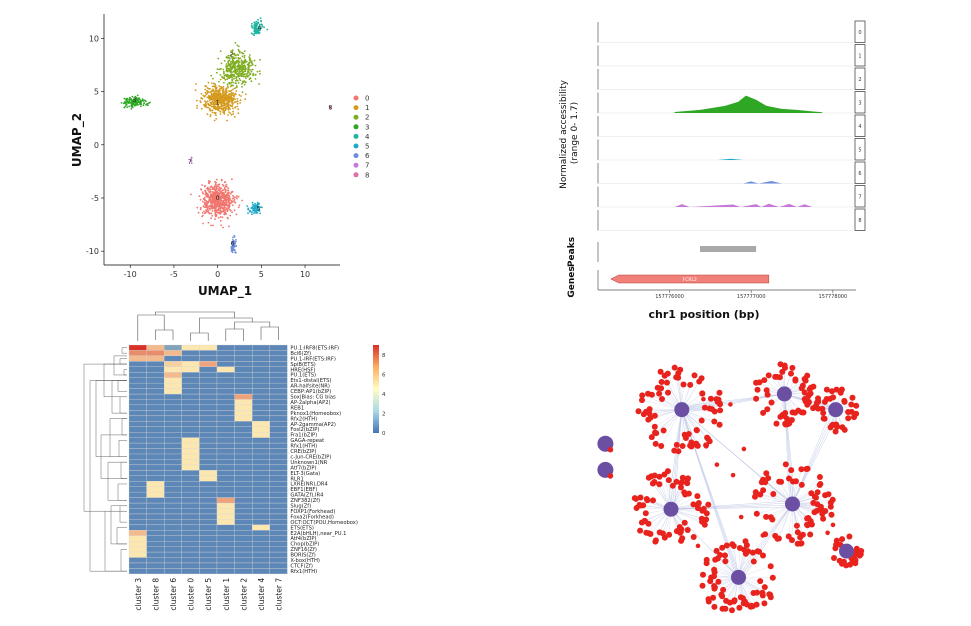  What do you see at coordinates (302, 528) in the screenshot?
I see `heatmap-row-label: ETS(ETS)` at bounding box center [302, 528].